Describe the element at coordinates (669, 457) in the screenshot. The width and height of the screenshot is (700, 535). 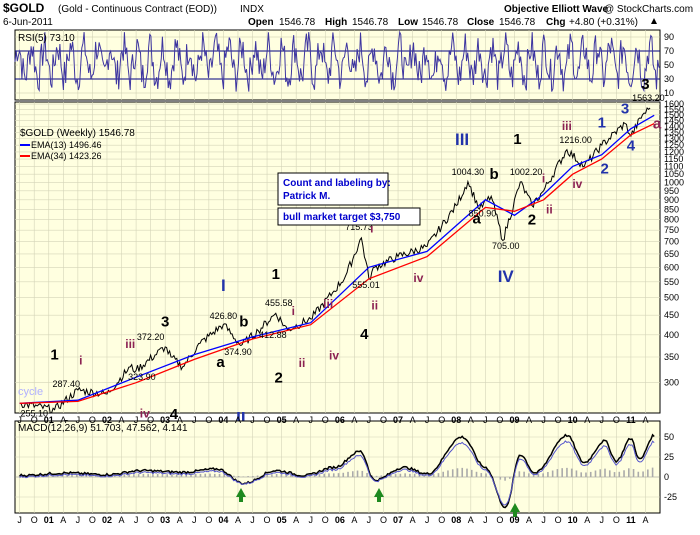
I see `macd-tick-label: 25` at that location.